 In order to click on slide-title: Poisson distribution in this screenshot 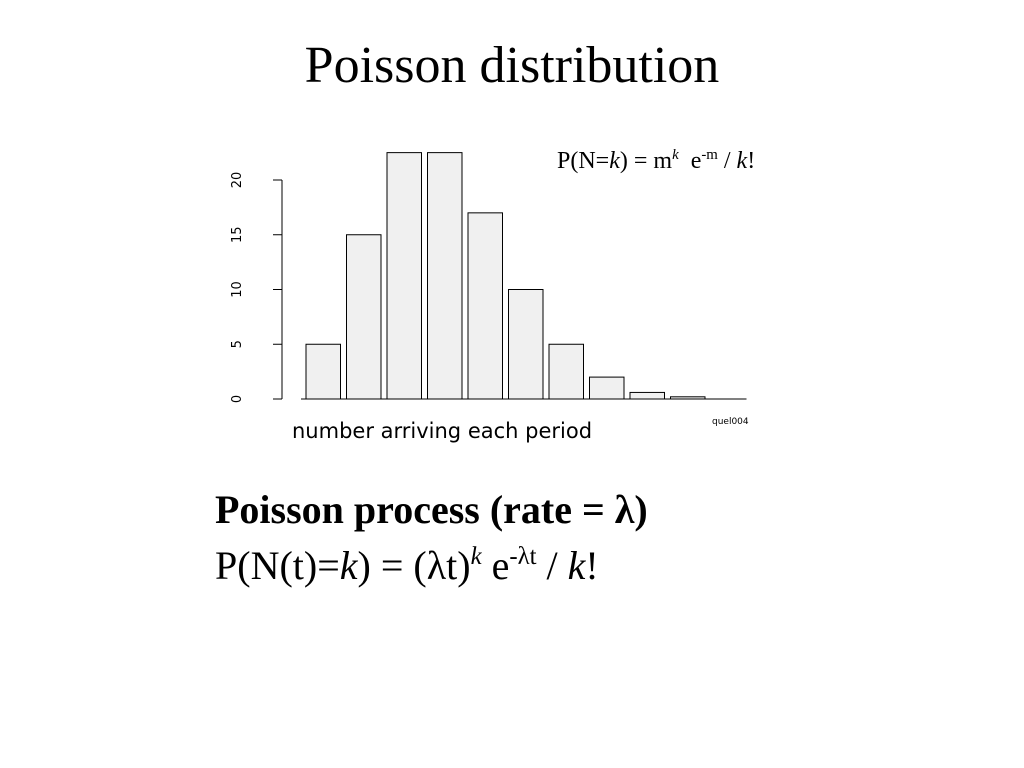, I will do `click(512, 65)`.